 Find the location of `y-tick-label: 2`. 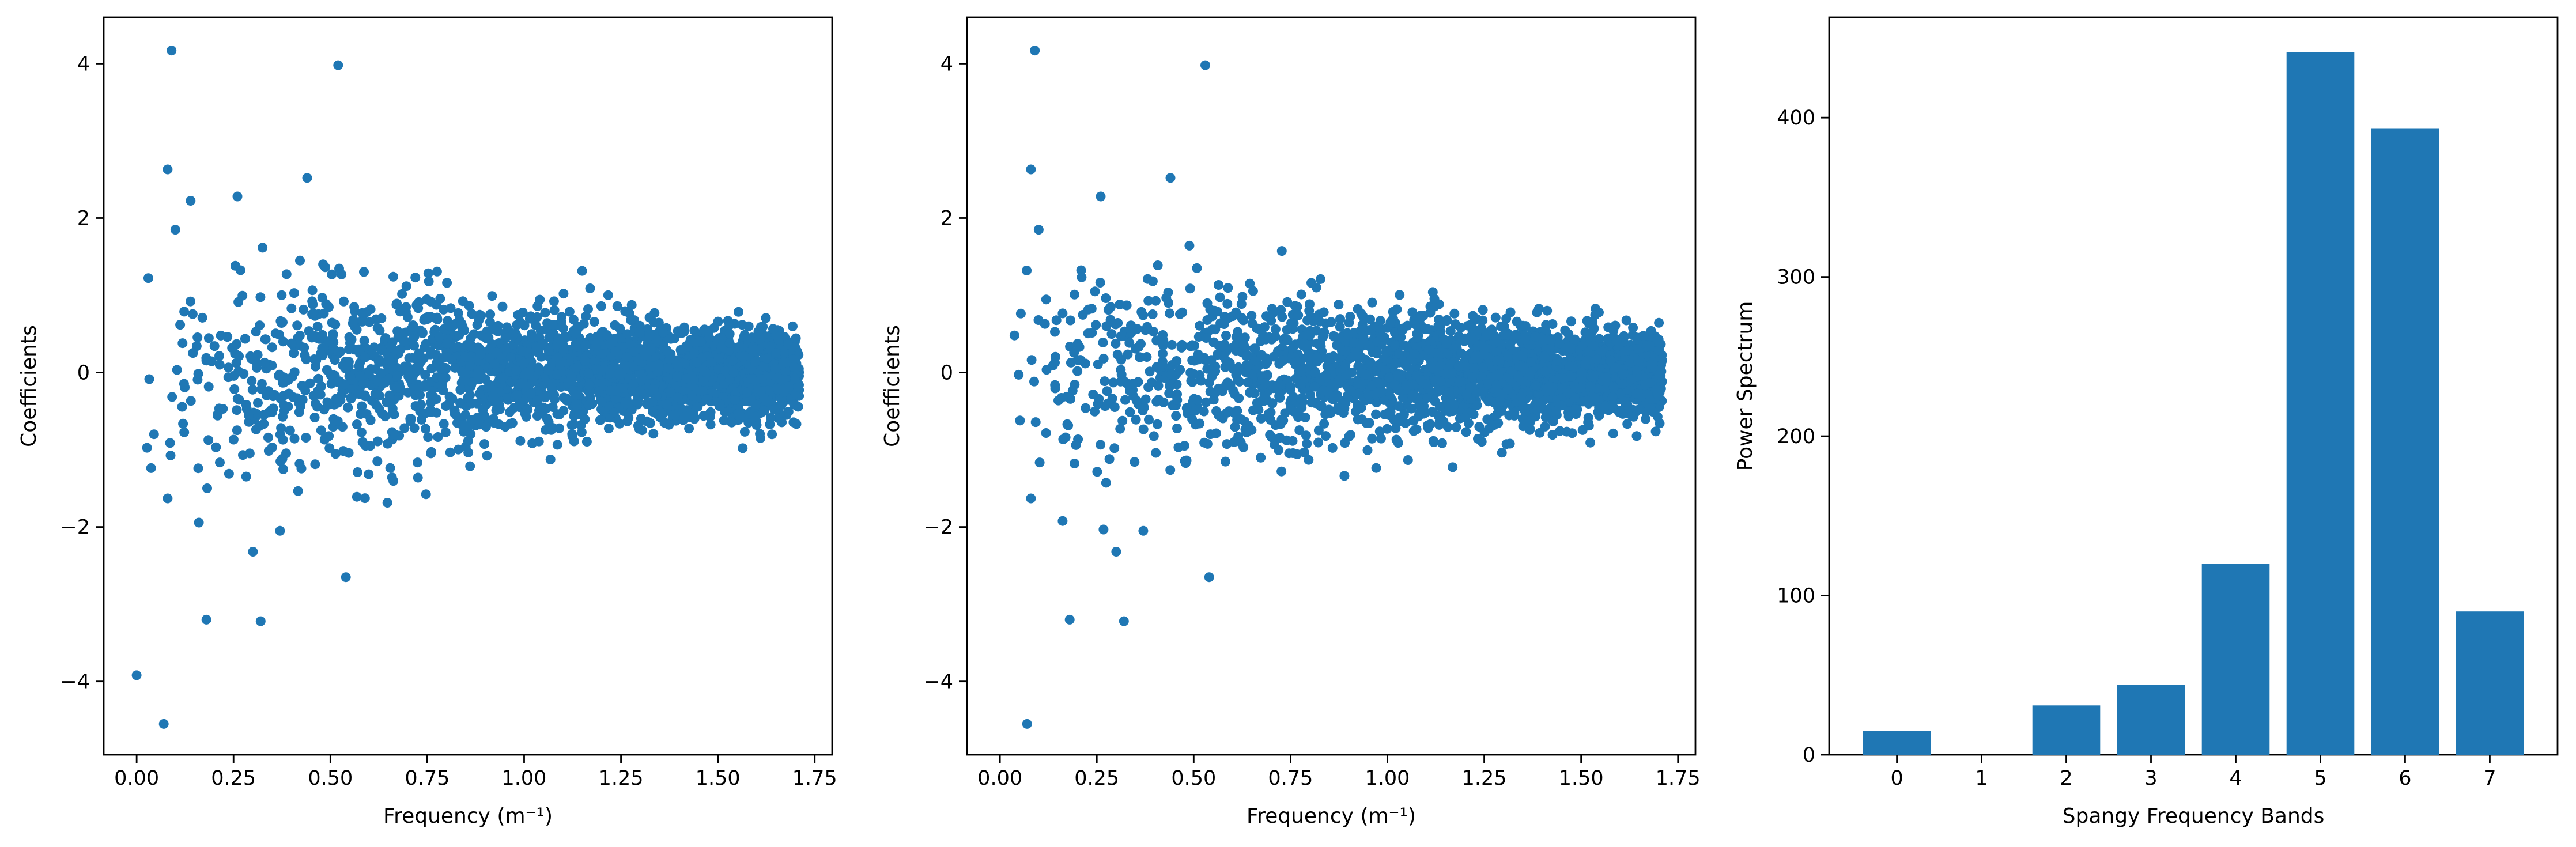

y-tick-label: 2 is located at coordinates (946, 218).